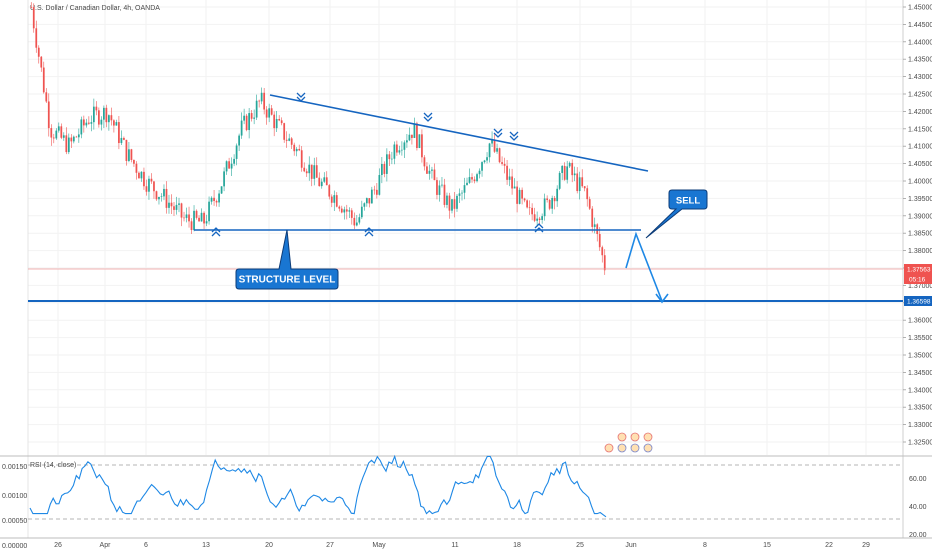 The image size is (932, 550). What do you see at coordinates (920, 321) in the screenshot?
I see `price-tick-label: 1.36000` at bounding box center [920, 321].